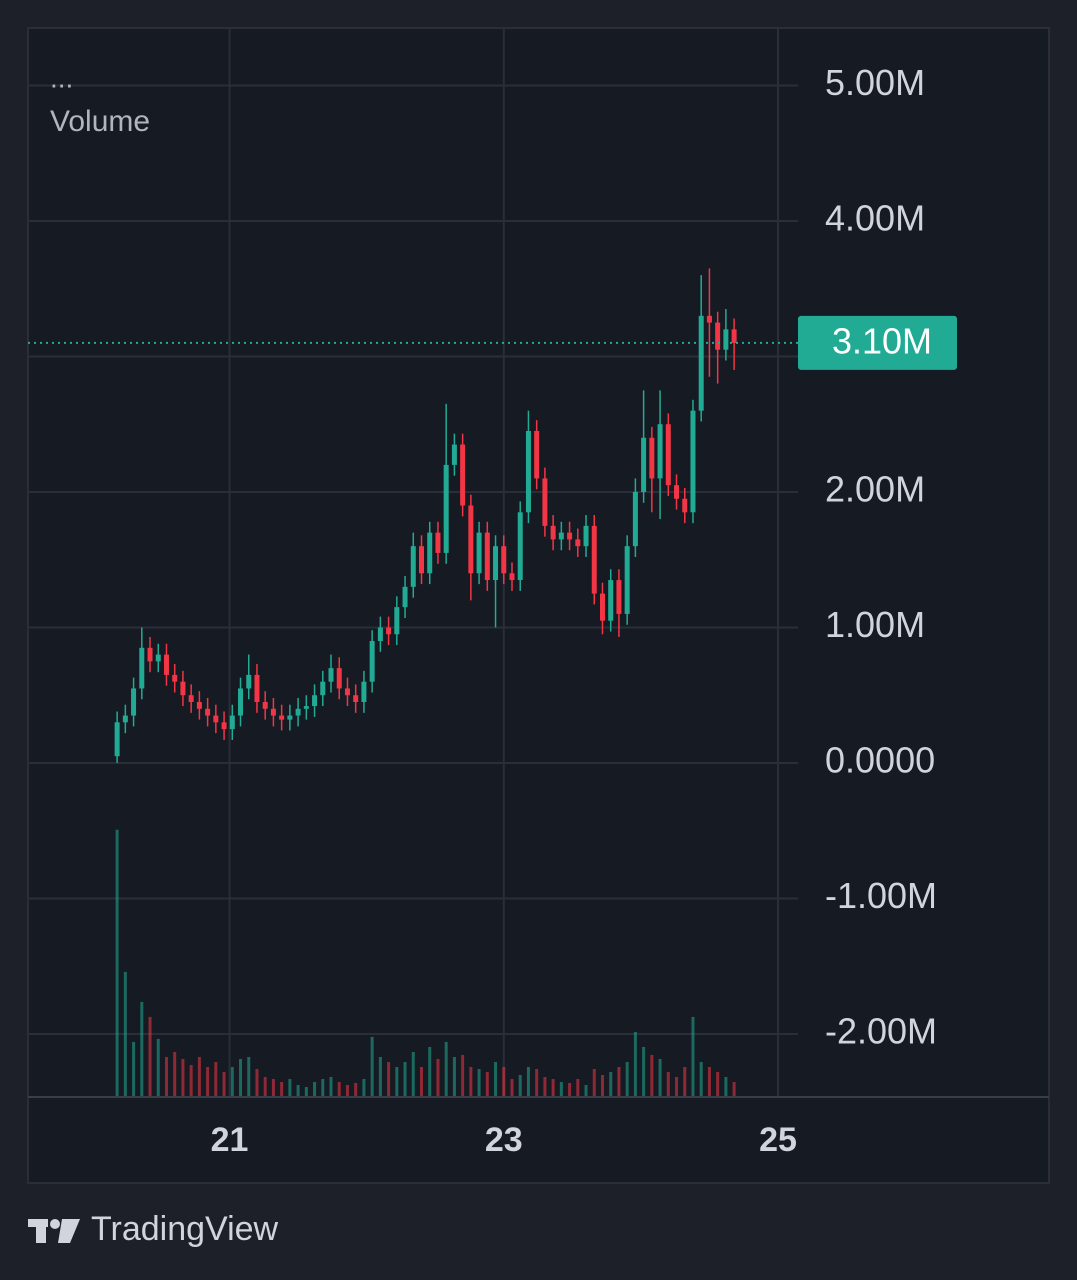  Describe the element at coordinates (41, 1231) in the screenshot. I see `logo-shape` at that location.